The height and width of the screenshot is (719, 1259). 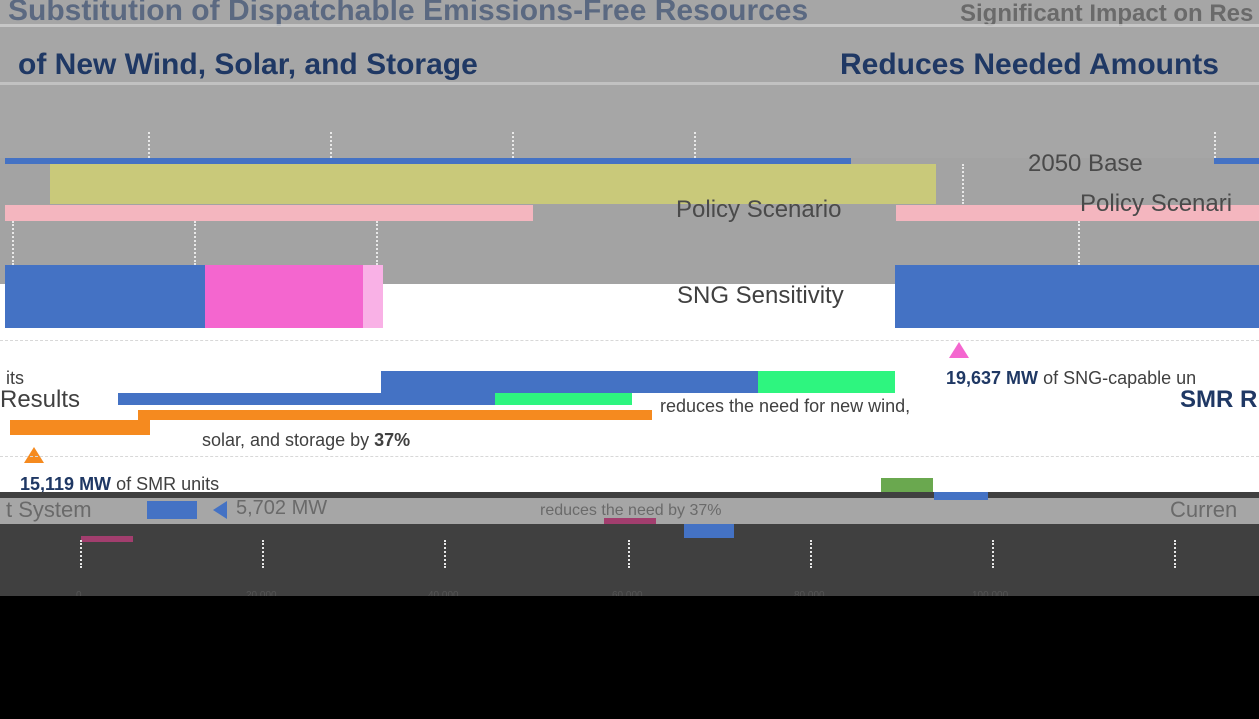 I want to click on slide-title-line-2: of New Wind, Solar, and Storage, so click(x=248, y=64).